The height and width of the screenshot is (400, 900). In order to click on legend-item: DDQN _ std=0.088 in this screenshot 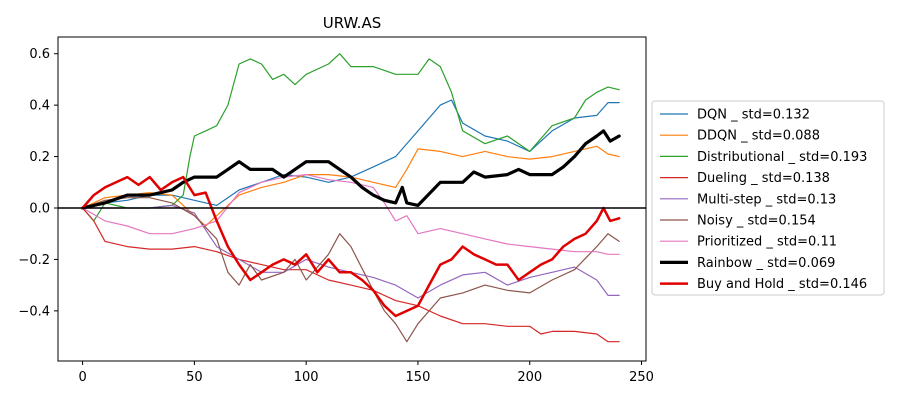, I will do `click(740, 136)`.